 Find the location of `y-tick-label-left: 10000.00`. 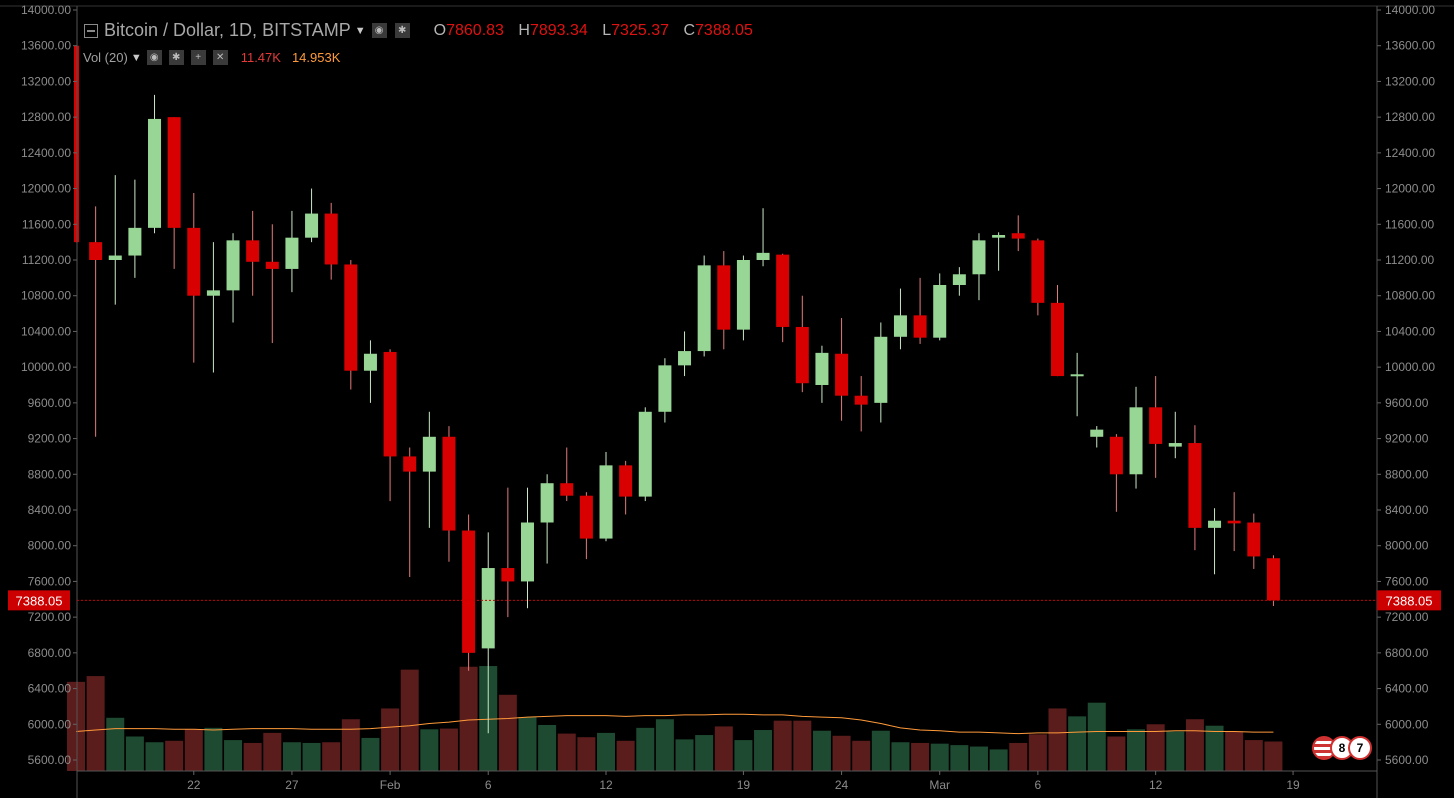

y-tick-label-left: 10000.00 is located at coordinates (46, 367).